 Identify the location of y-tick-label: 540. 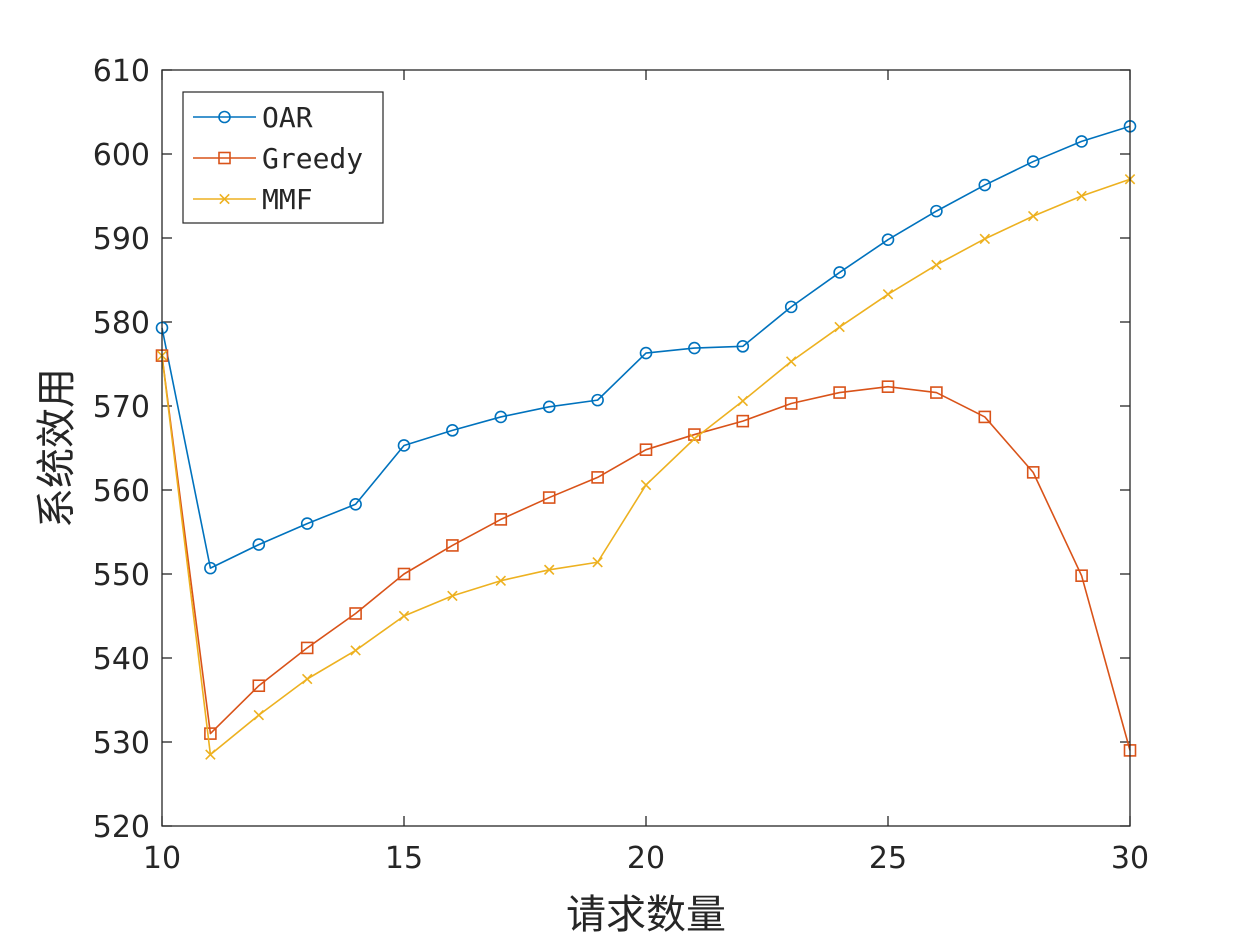
(121, 659).